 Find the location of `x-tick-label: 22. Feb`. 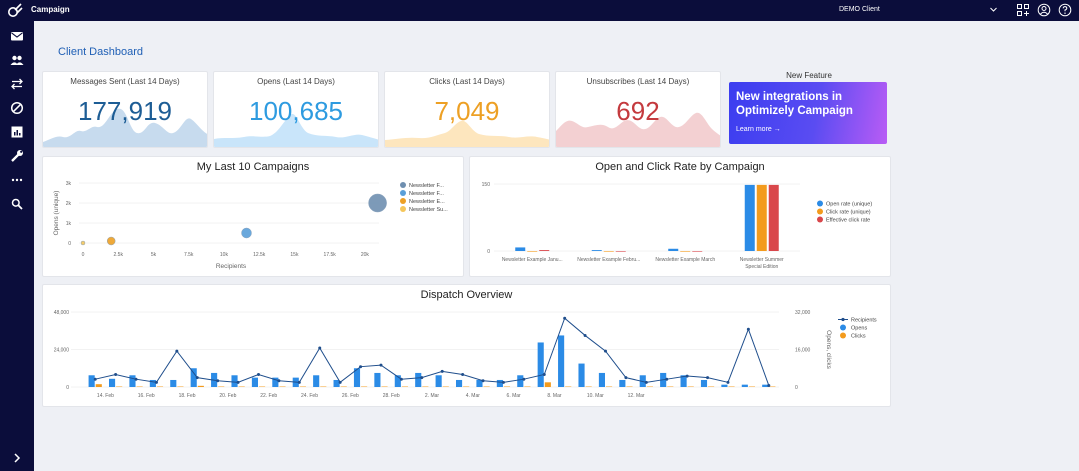

x-tick-label: 22. Feb is located at coordinates (268, 396).